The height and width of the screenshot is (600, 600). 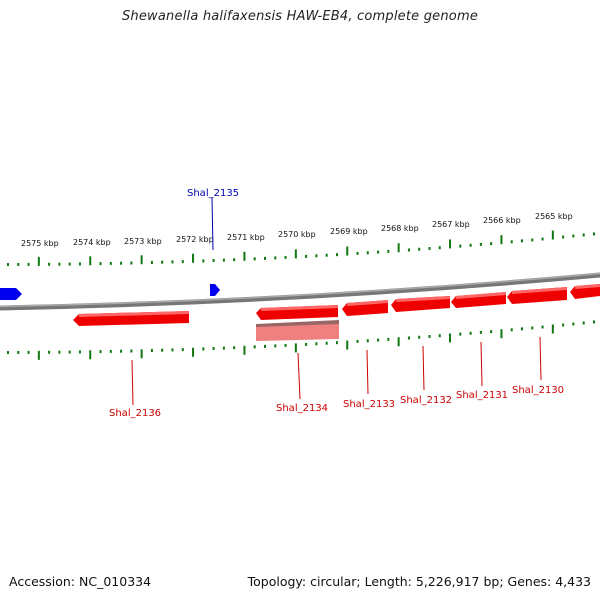 I want to click on scale-label: 2568 kbp, so click(x=400, y=228).